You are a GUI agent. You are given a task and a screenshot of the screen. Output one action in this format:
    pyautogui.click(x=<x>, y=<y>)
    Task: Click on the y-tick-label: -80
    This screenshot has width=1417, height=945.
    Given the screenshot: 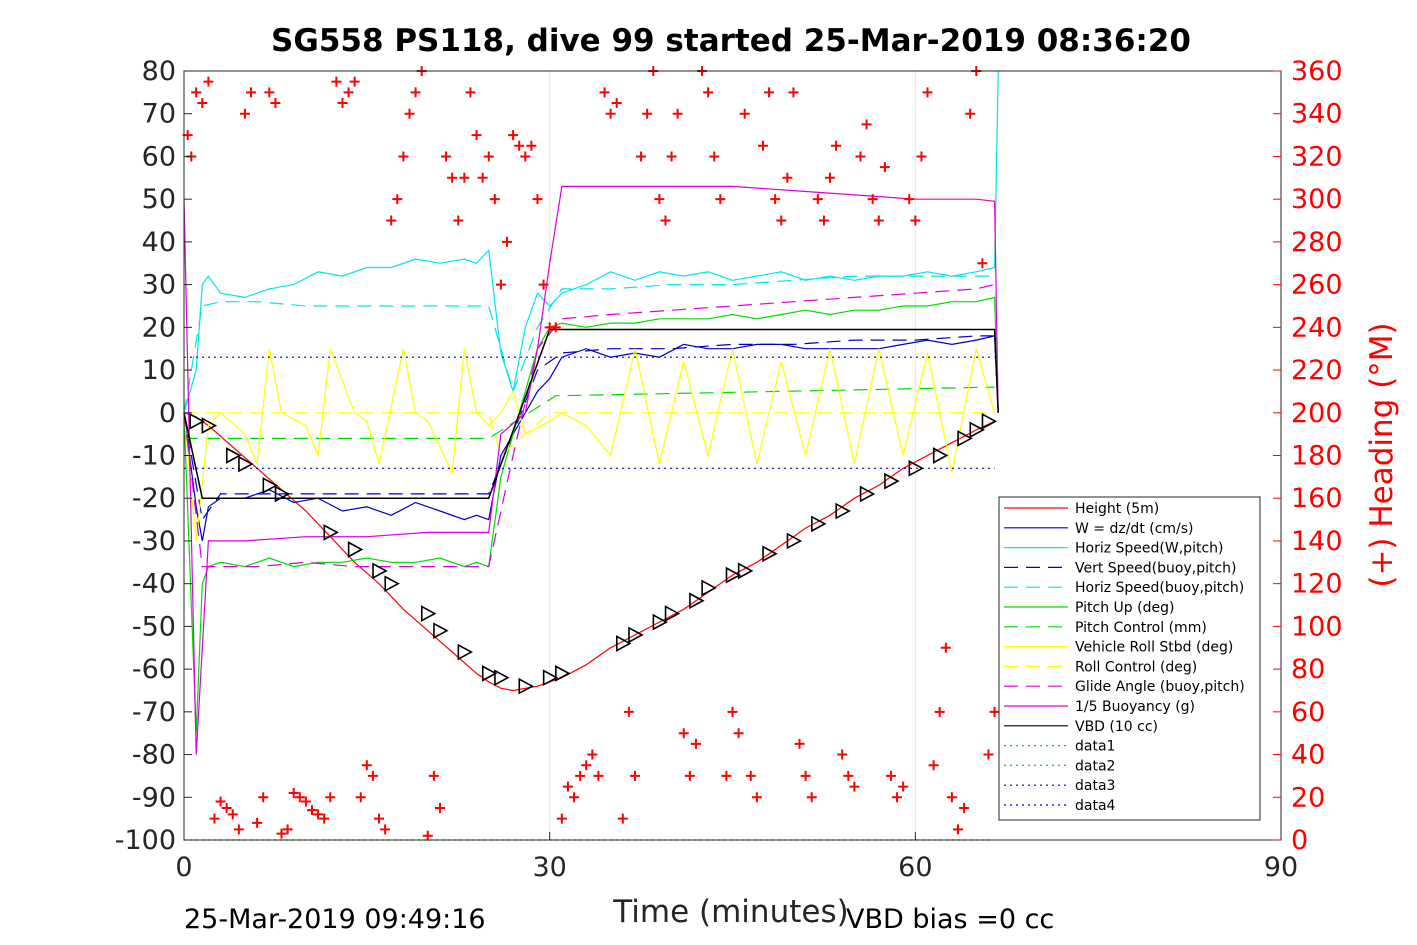 What is the action you would take?
    pyautogui.click(x=154, y=755)
    